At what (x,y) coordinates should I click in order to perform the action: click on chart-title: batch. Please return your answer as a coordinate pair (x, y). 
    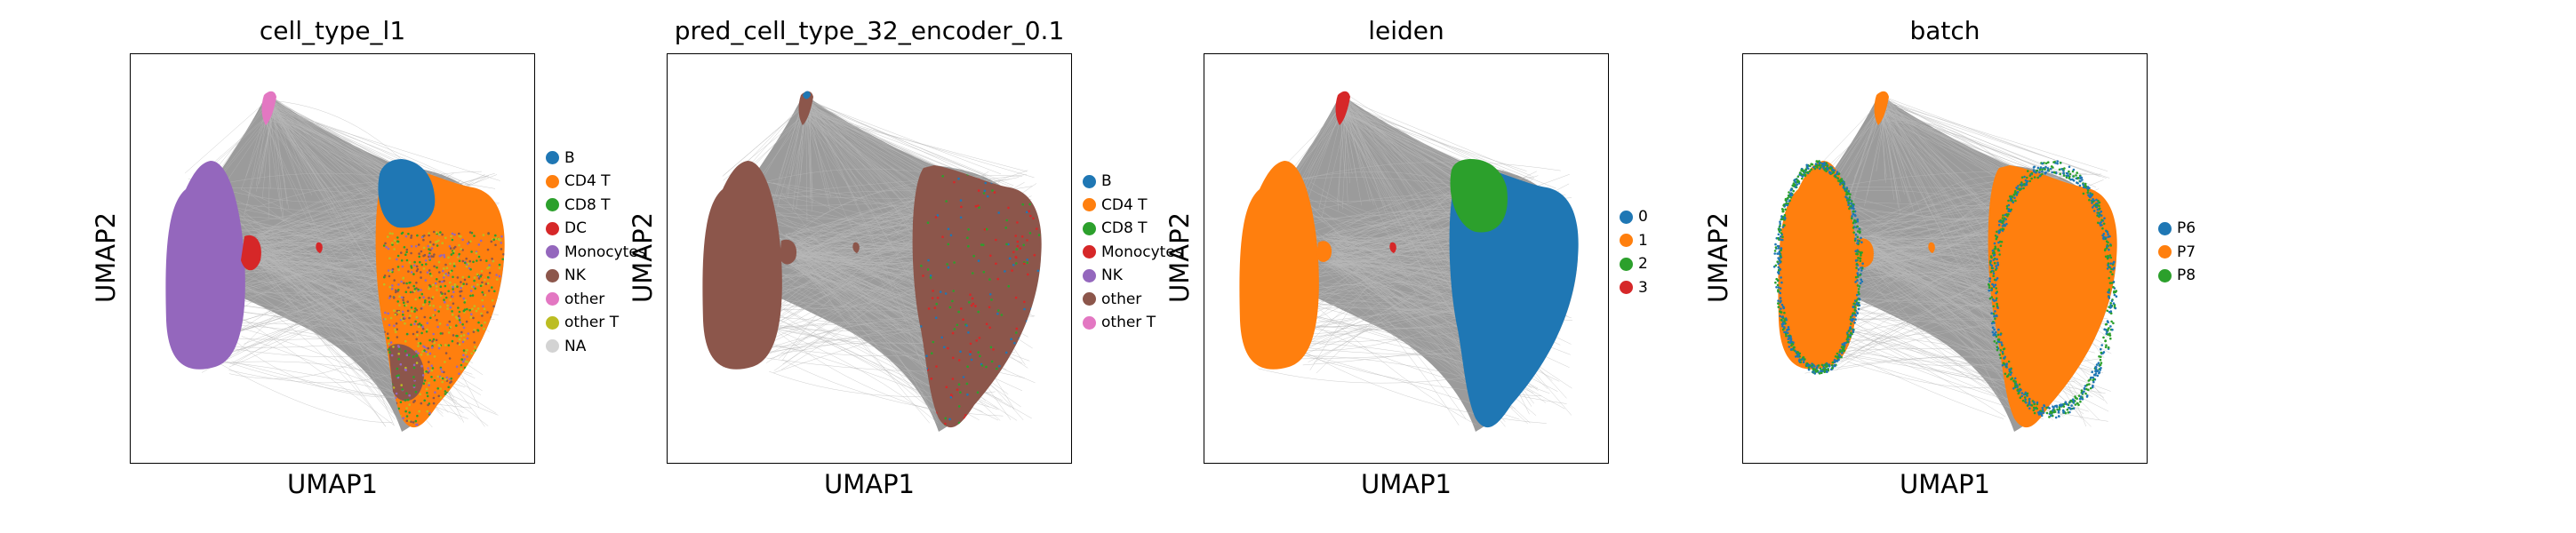
    Looking at the image, I should click on (1944, 30).